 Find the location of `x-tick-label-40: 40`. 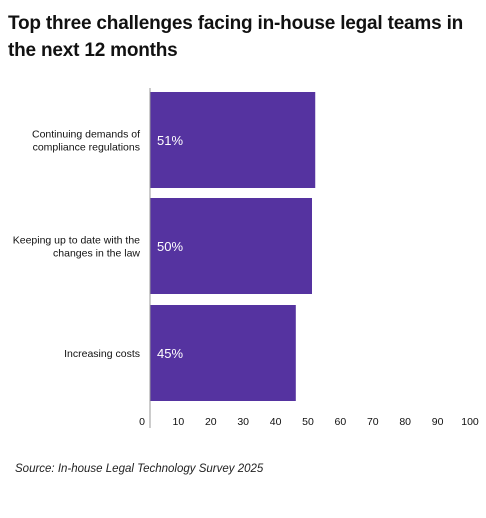

x-tick-label-40: 40 is located at coordinates (276, 422).